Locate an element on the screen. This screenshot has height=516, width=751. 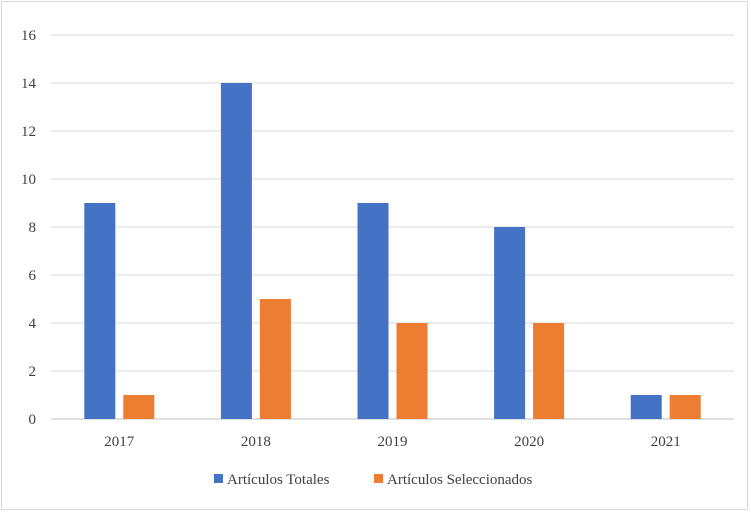
y-tick-label: 8 is located at coordinates (33, 228).